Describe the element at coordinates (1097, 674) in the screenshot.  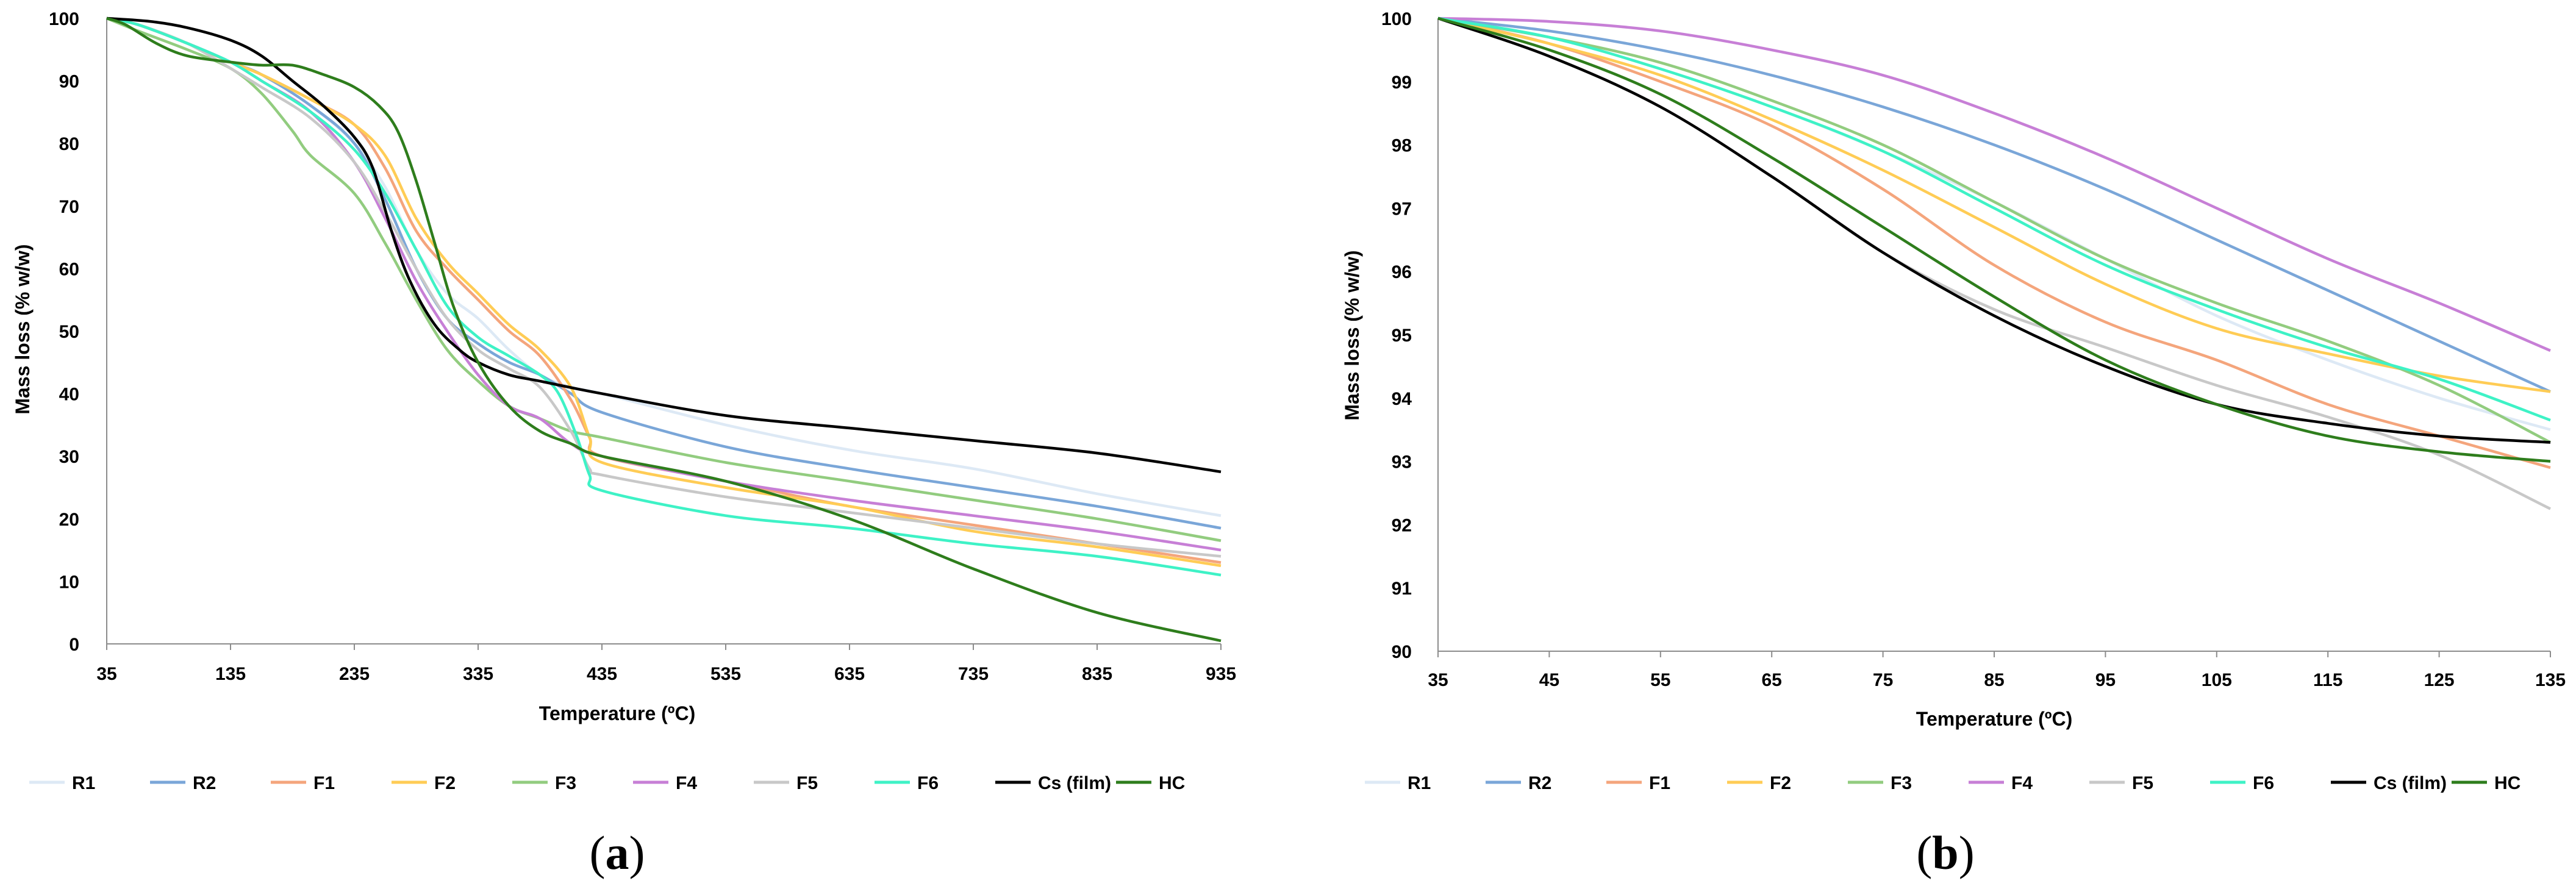
I see `x-tick-label: 835` at that location.